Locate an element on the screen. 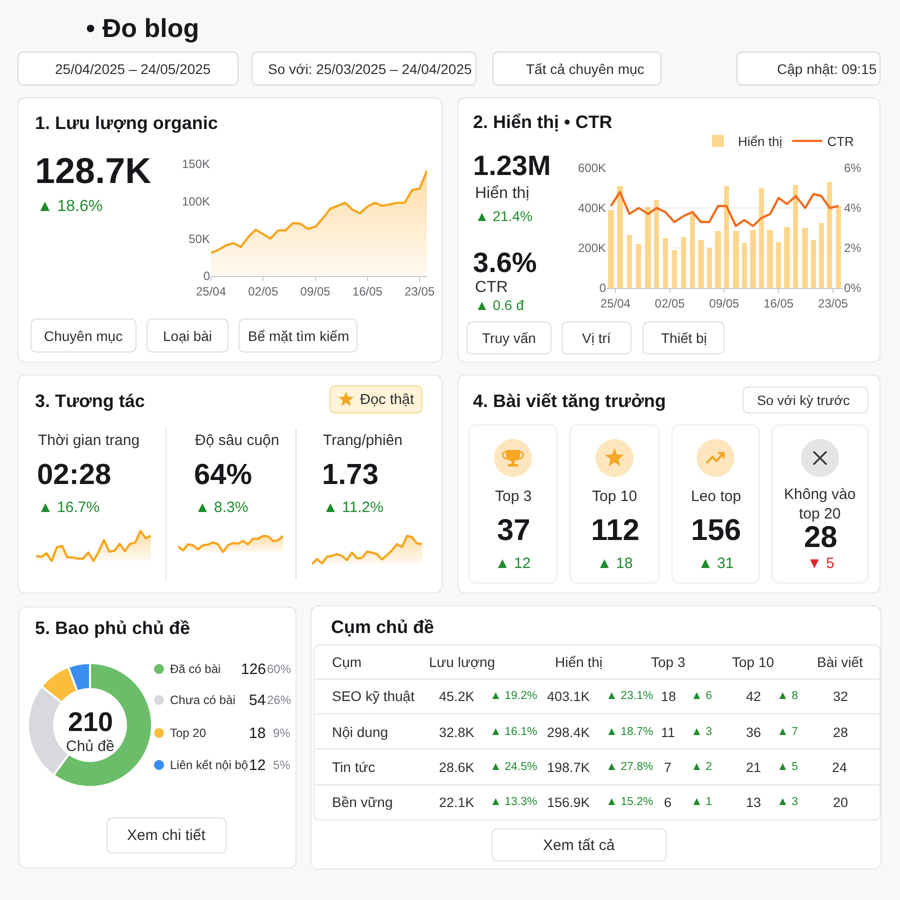  text: Thiết bị is located at coordinates (684, 338).